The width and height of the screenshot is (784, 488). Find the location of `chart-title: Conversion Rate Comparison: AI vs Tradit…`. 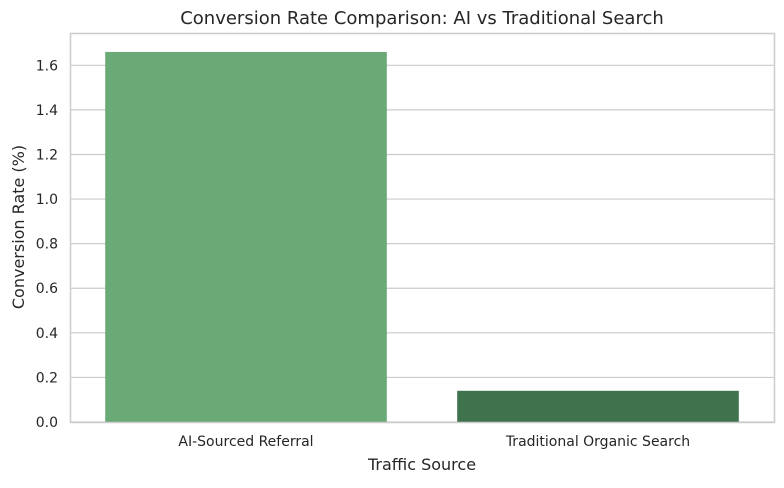

chart-title: Conversion Rate Comparison: AI vs Tradit… is located at coordinates (422, 18).